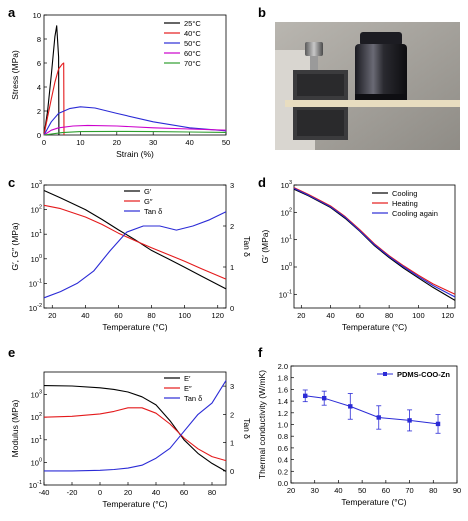 The width and height of the screenshot is (468, 521). I want to click on x-axis-label-c: Temperature (°C), so click(134, 327).